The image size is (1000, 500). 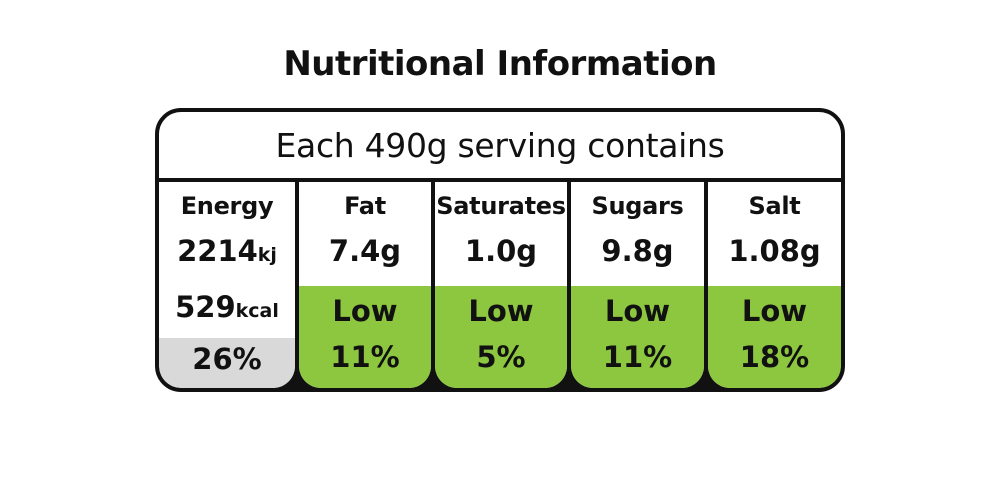 I want to click on energy-kj: 2214kj, so click(x=227, y=251).